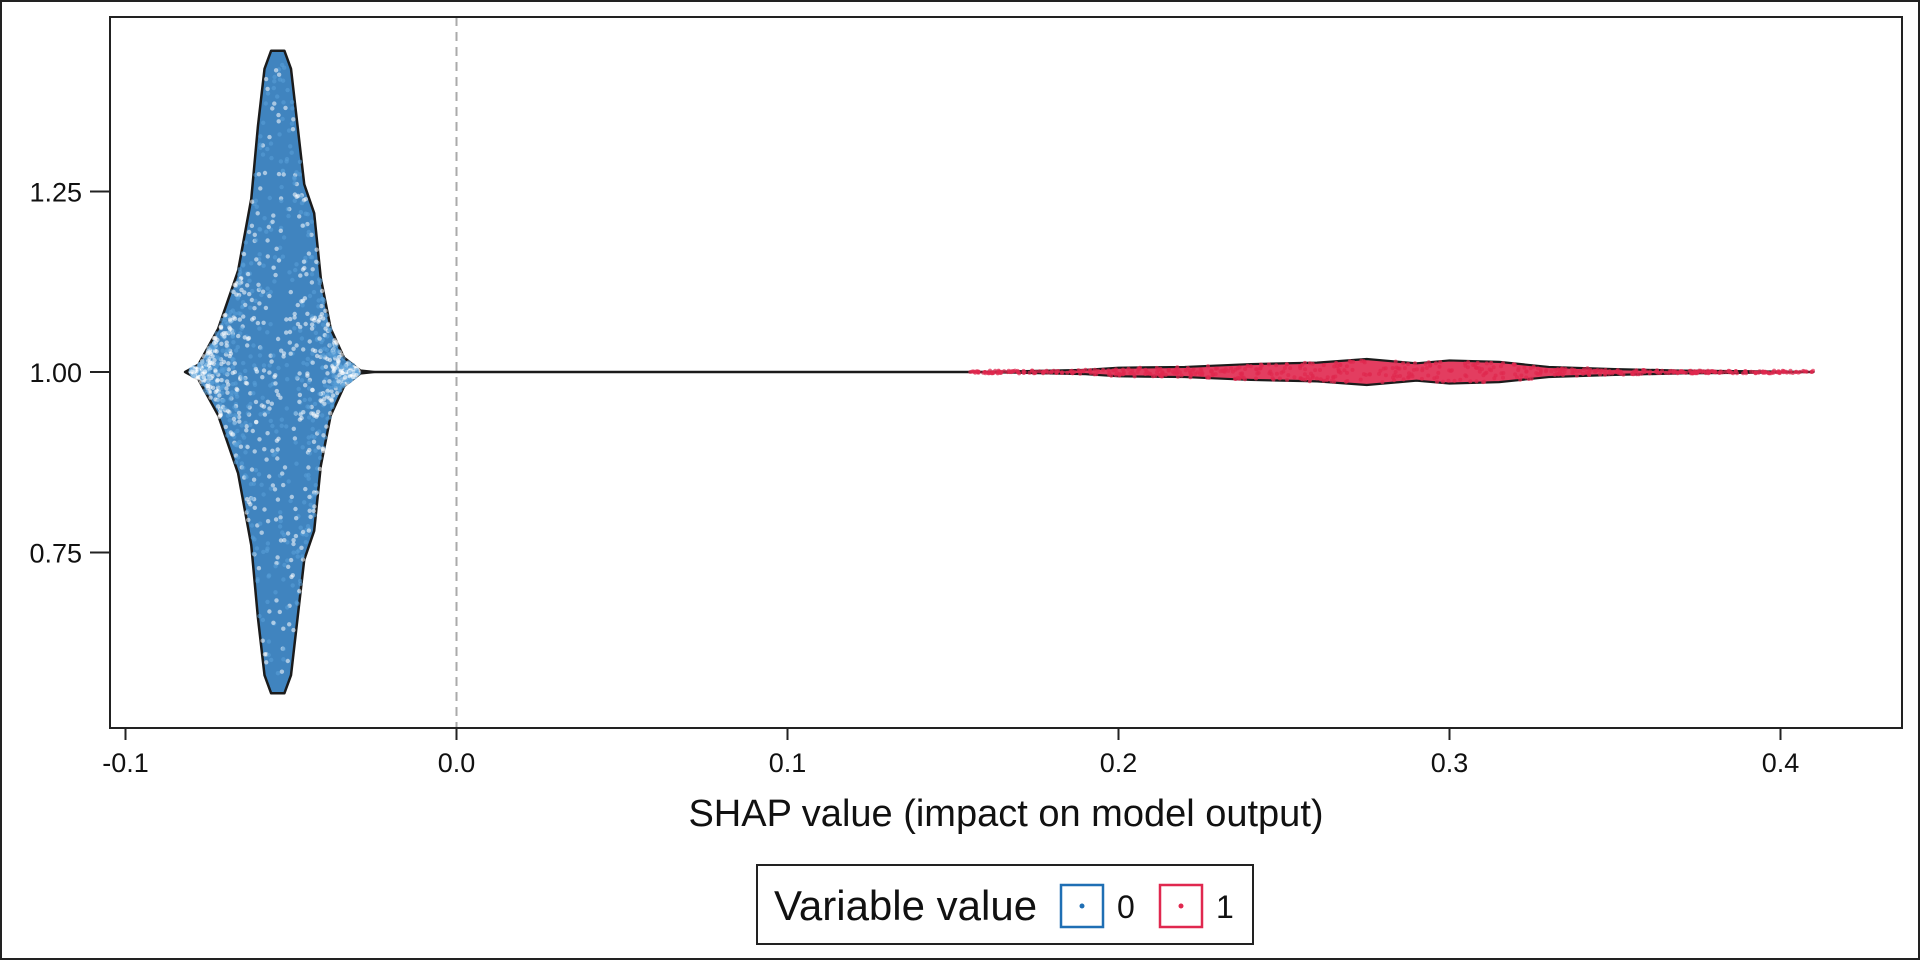 This screenshot has width=1920, height=960. What do you see at coordinates (1781, 763) in the screenshot?
I see `x-tick-label: 0.4` at bounding box center [1781, 763].